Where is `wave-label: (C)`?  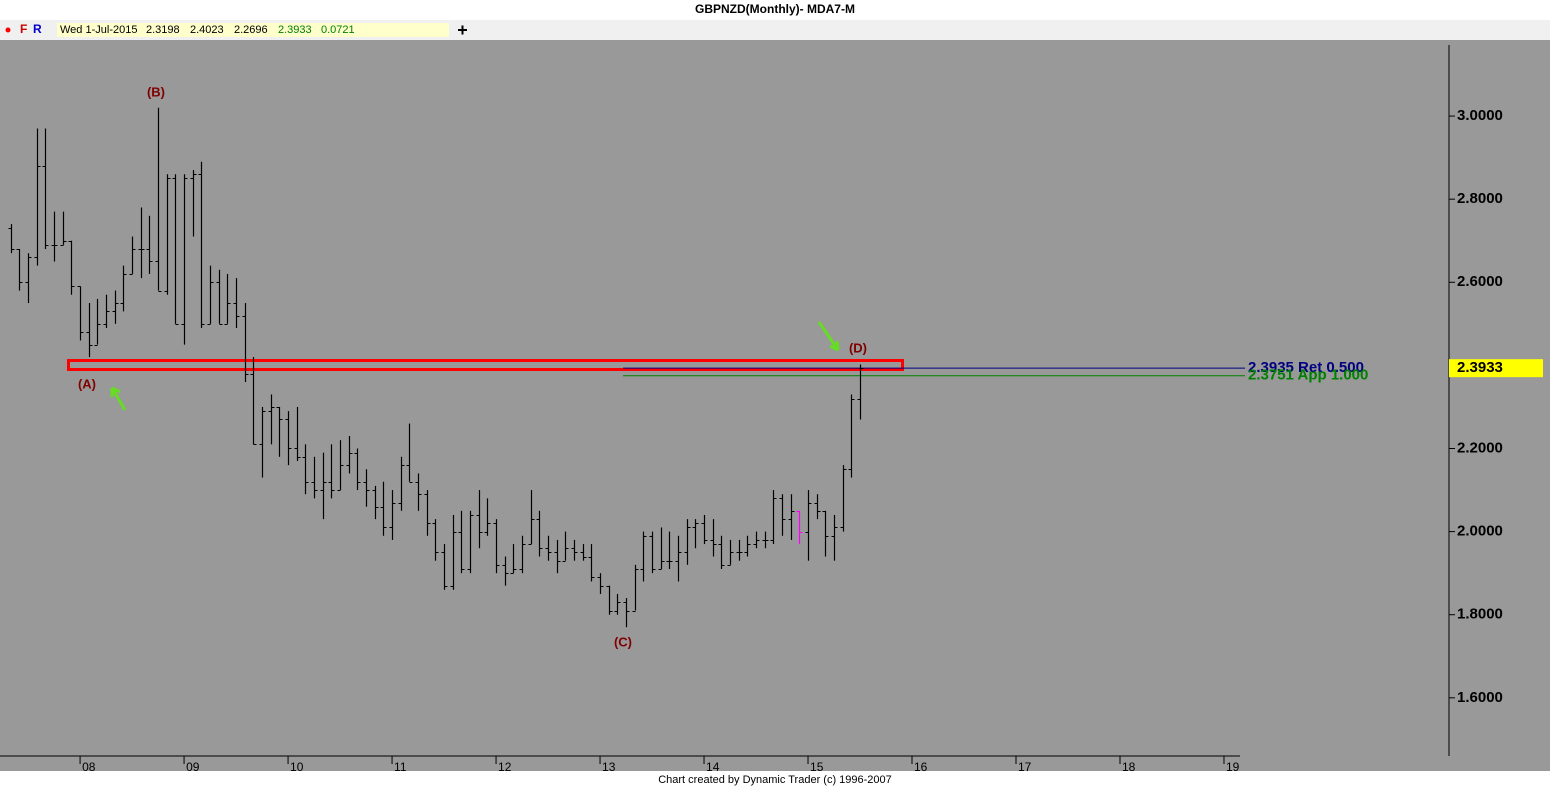 wave-label: (C) is located at coordinates (623, 641).